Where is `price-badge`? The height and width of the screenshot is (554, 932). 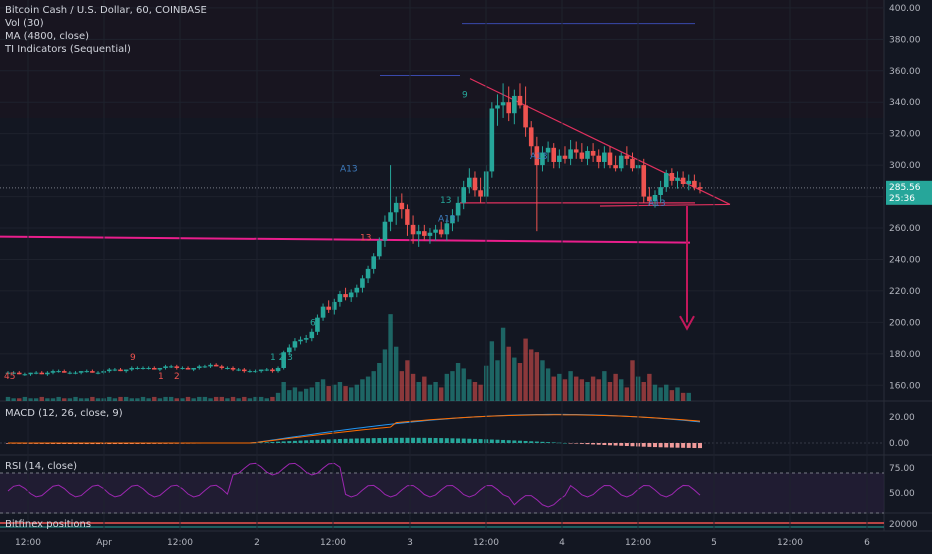
price-badge is located at coordinates (909, 192).